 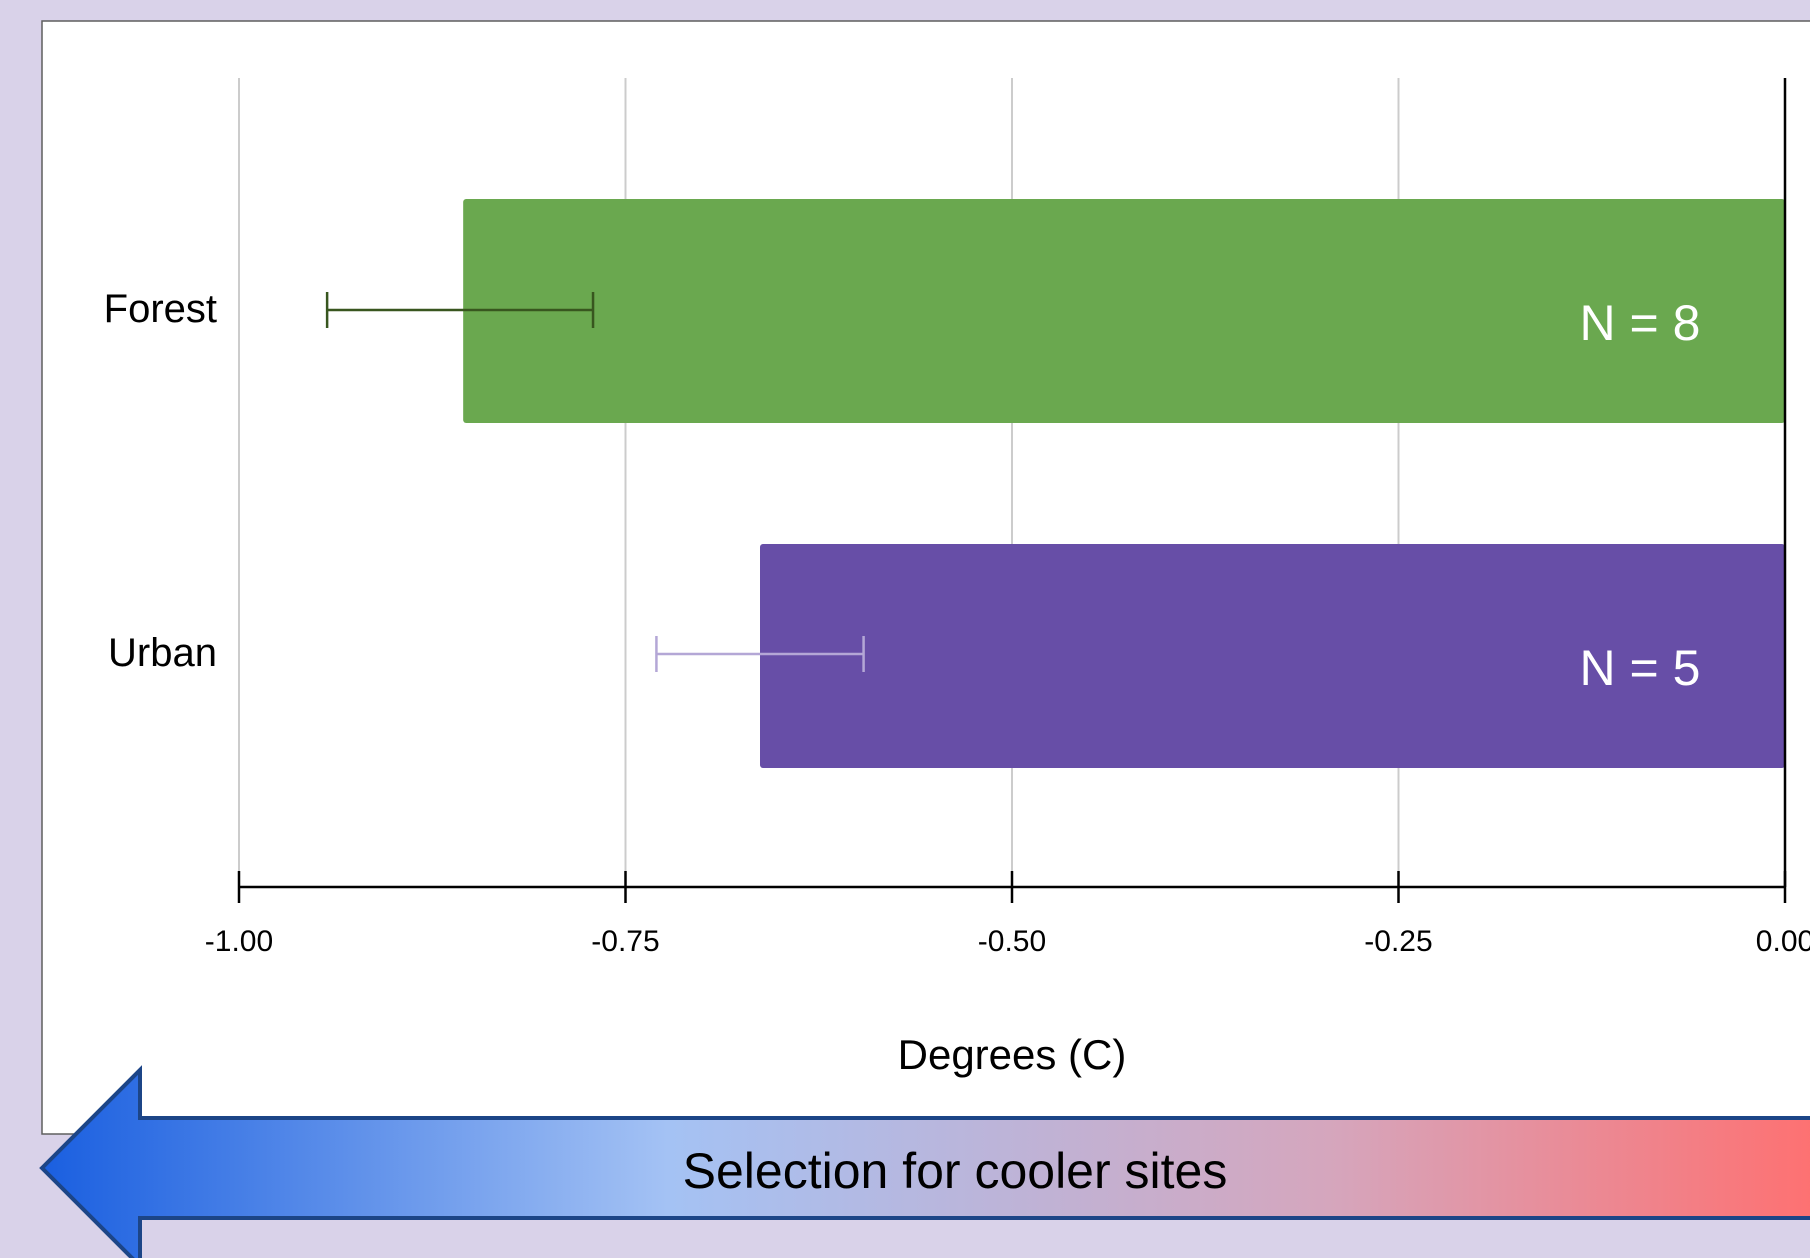 I want to click on x-axis-title: Degrees (C), so click(x=1012, y=1054).